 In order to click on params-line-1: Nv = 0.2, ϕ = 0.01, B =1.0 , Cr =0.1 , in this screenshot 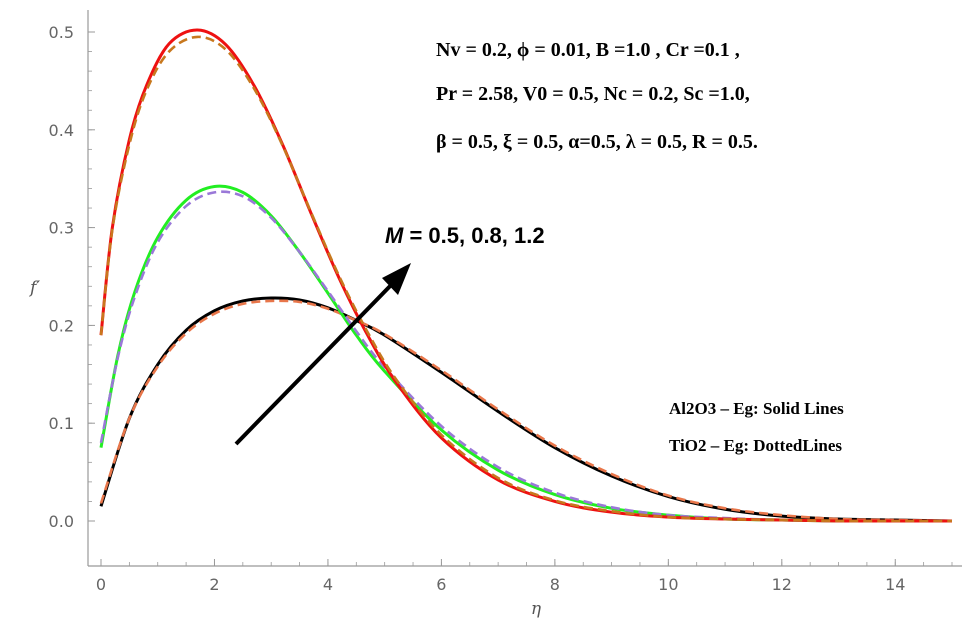, I will do `click(588, 50)`.